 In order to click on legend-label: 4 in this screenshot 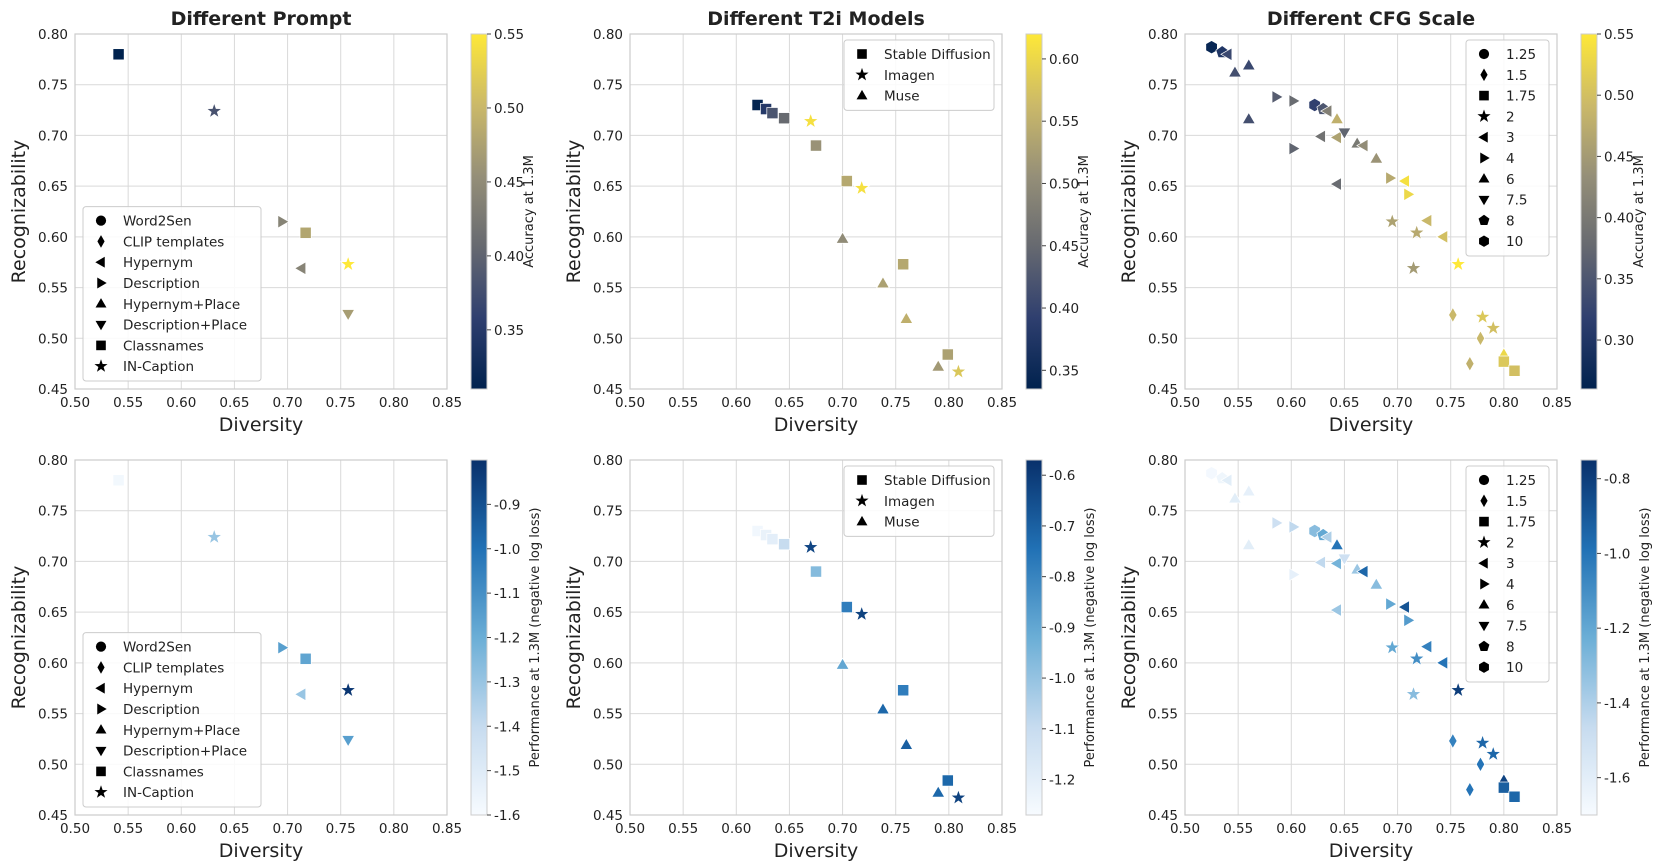, I will do `click(1510, 585)`.